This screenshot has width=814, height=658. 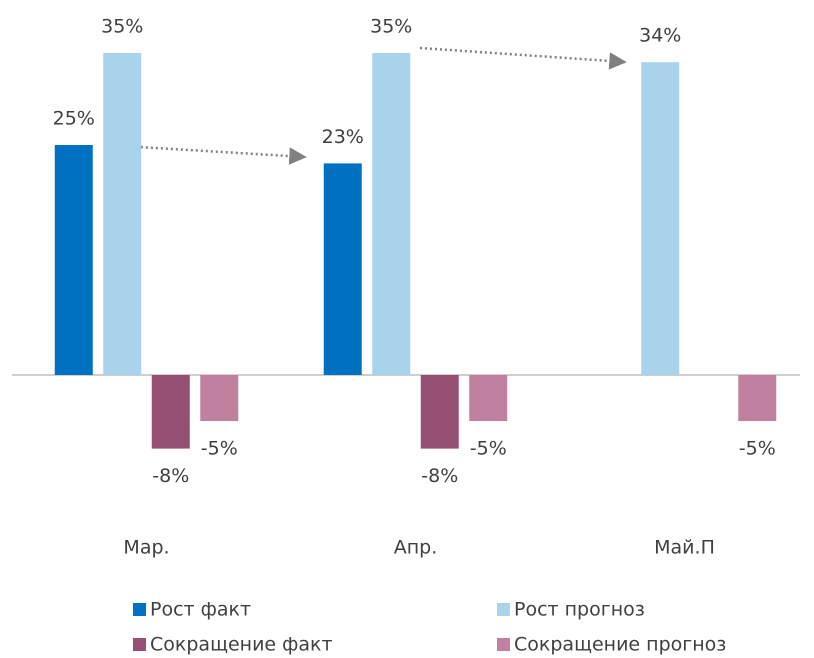 What do you see at coordinates (660, 36) in the screenshot?
I see `data-label: 34%` at bounding box center [660, 36].